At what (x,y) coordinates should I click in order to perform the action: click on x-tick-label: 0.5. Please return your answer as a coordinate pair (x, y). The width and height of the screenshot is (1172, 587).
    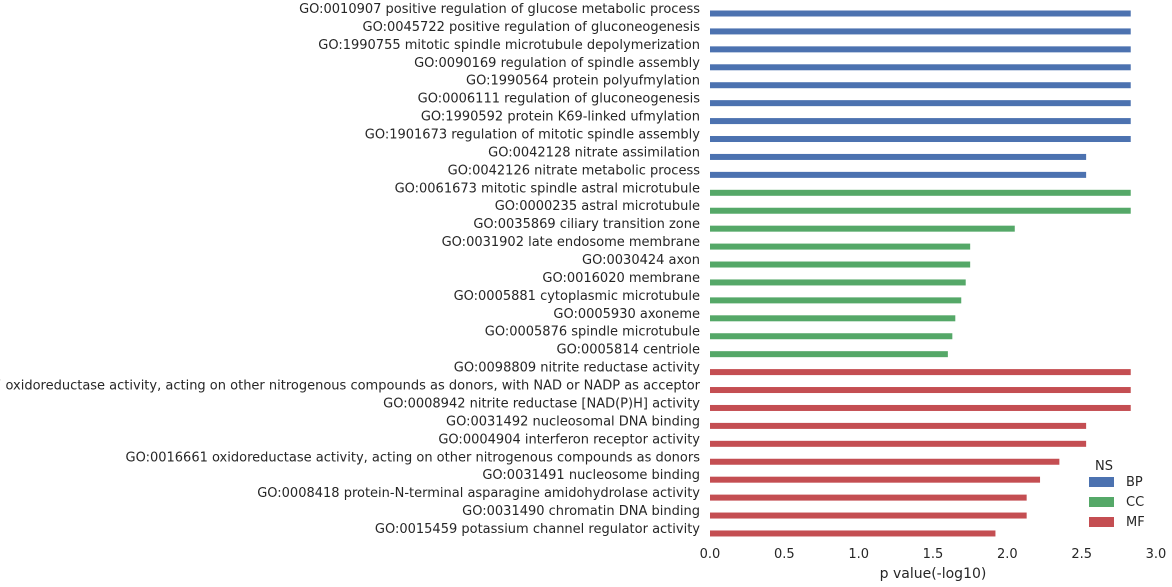
    Looking at the image, I should click on (784, 554).